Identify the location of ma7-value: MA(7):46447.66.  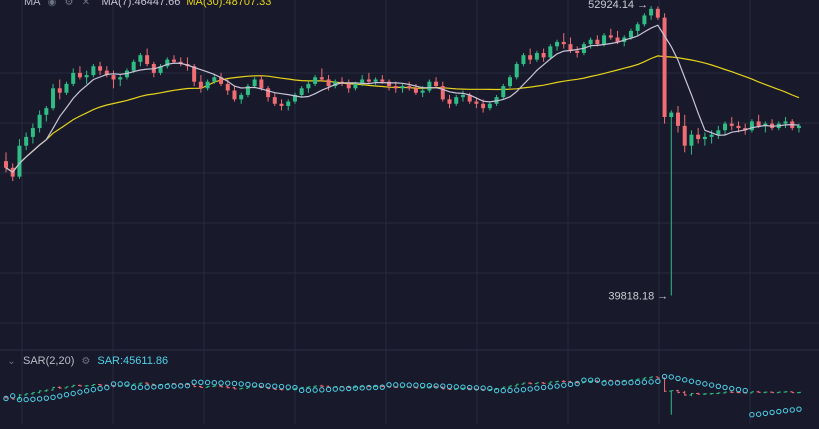
(141, 4).